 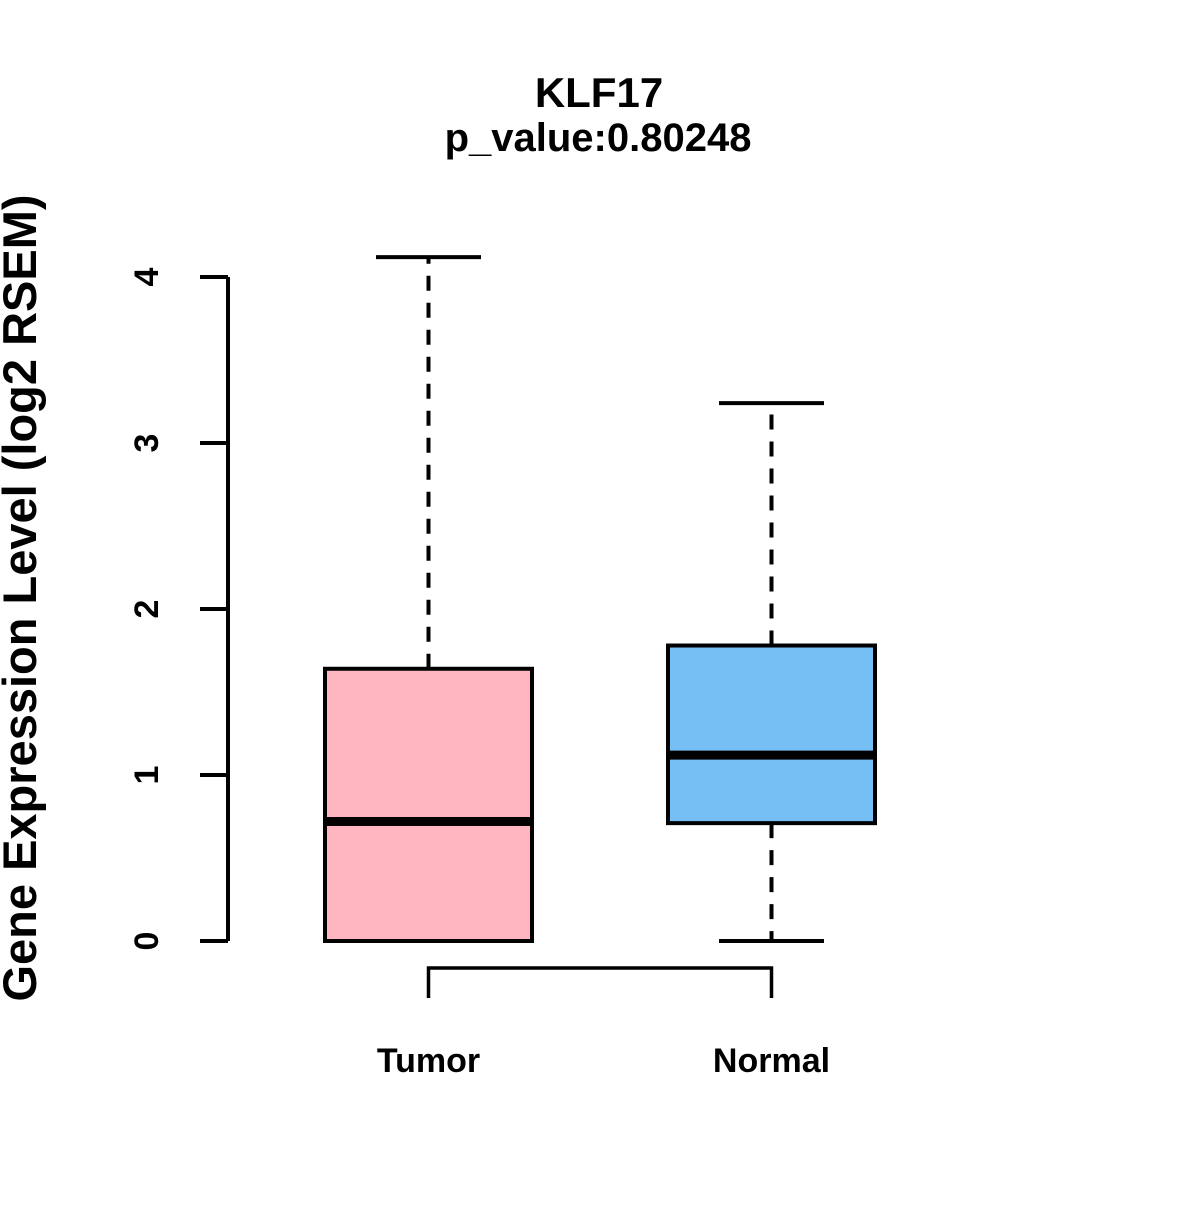 I want to click on y-tick-label-4: 4, so click(x=147, y=276).